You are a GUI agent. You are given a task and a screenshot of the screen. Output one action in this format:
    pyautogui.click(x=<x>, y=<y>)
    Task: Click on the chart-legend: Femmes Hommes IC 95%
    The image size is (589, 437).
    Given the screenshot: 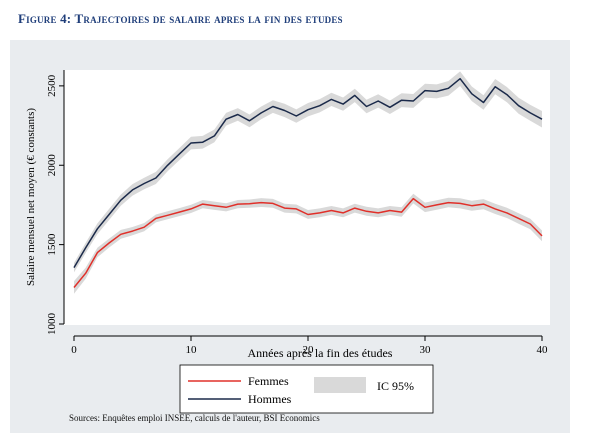 What is the action you would take?
    pyautogui.click(x=306, y=389)
    